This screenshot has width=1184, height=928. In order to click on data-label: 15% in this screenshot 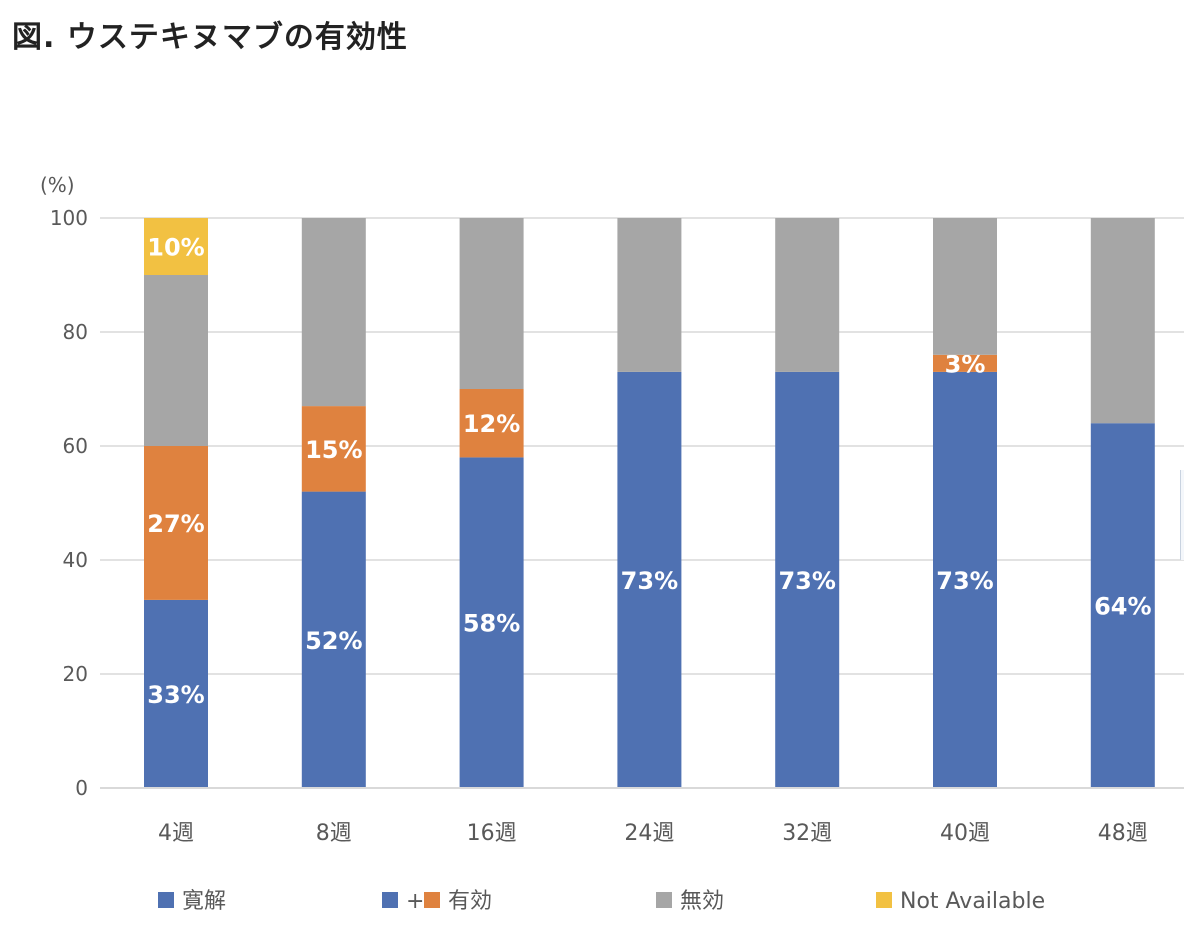, I will do `click(333, 450)`.